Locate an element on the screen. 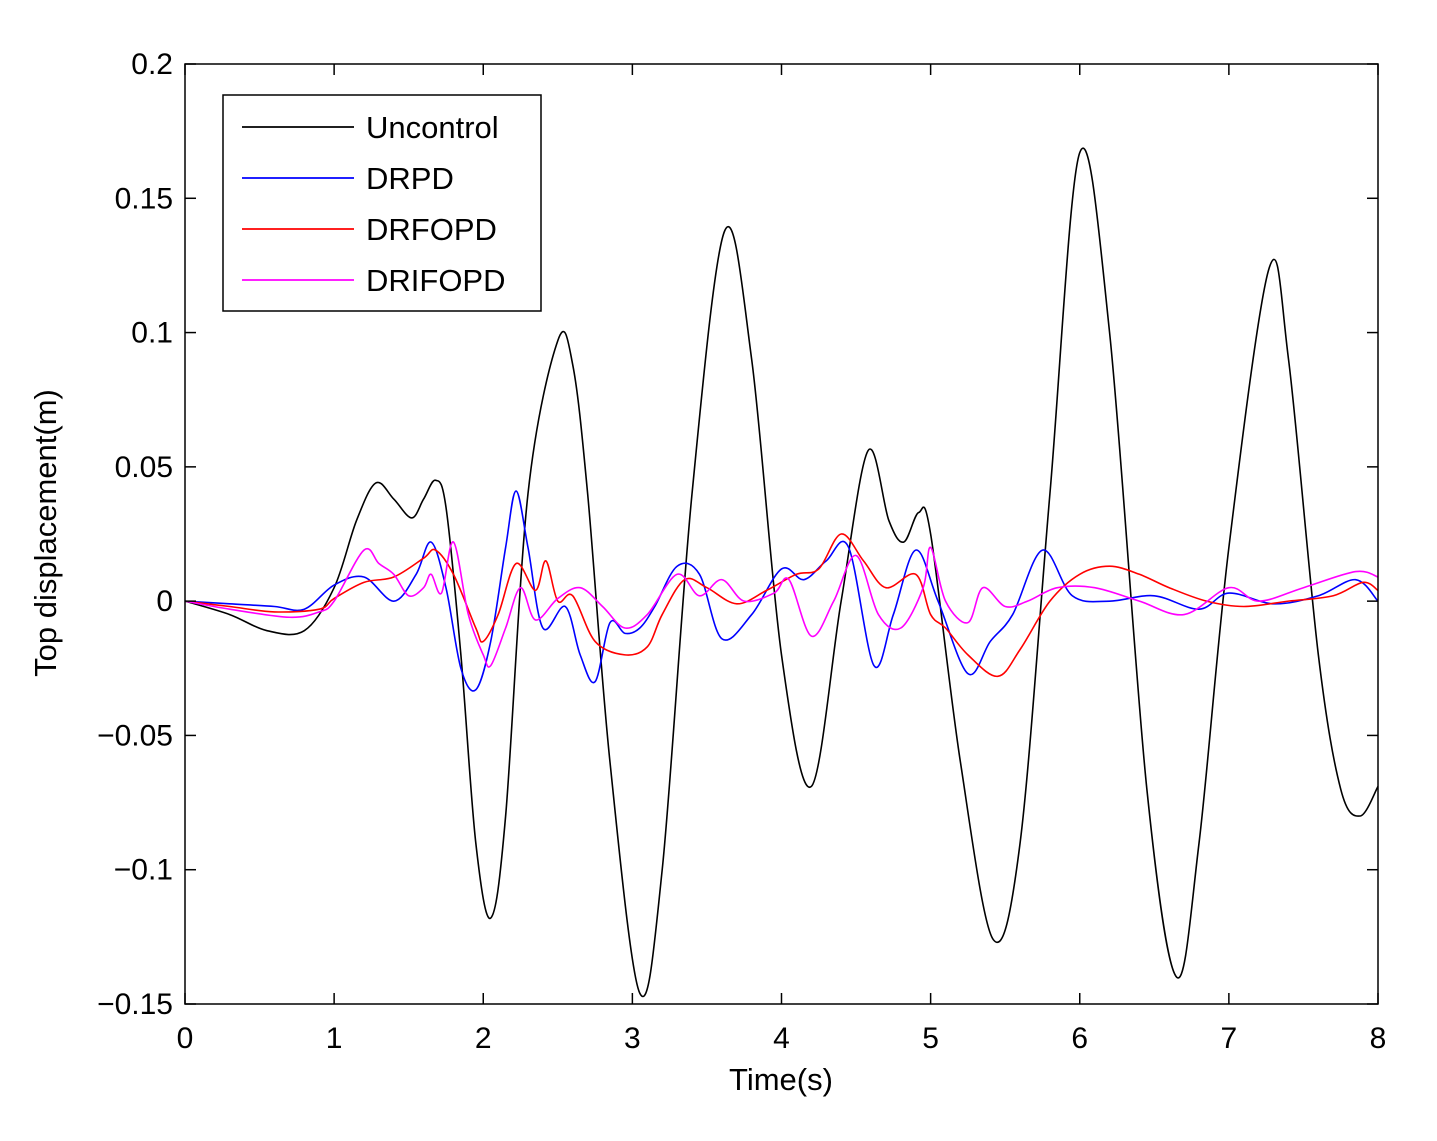 This screenshot has width=1437, height=1141. series-line-drpd is located at coordinates (781, 591).